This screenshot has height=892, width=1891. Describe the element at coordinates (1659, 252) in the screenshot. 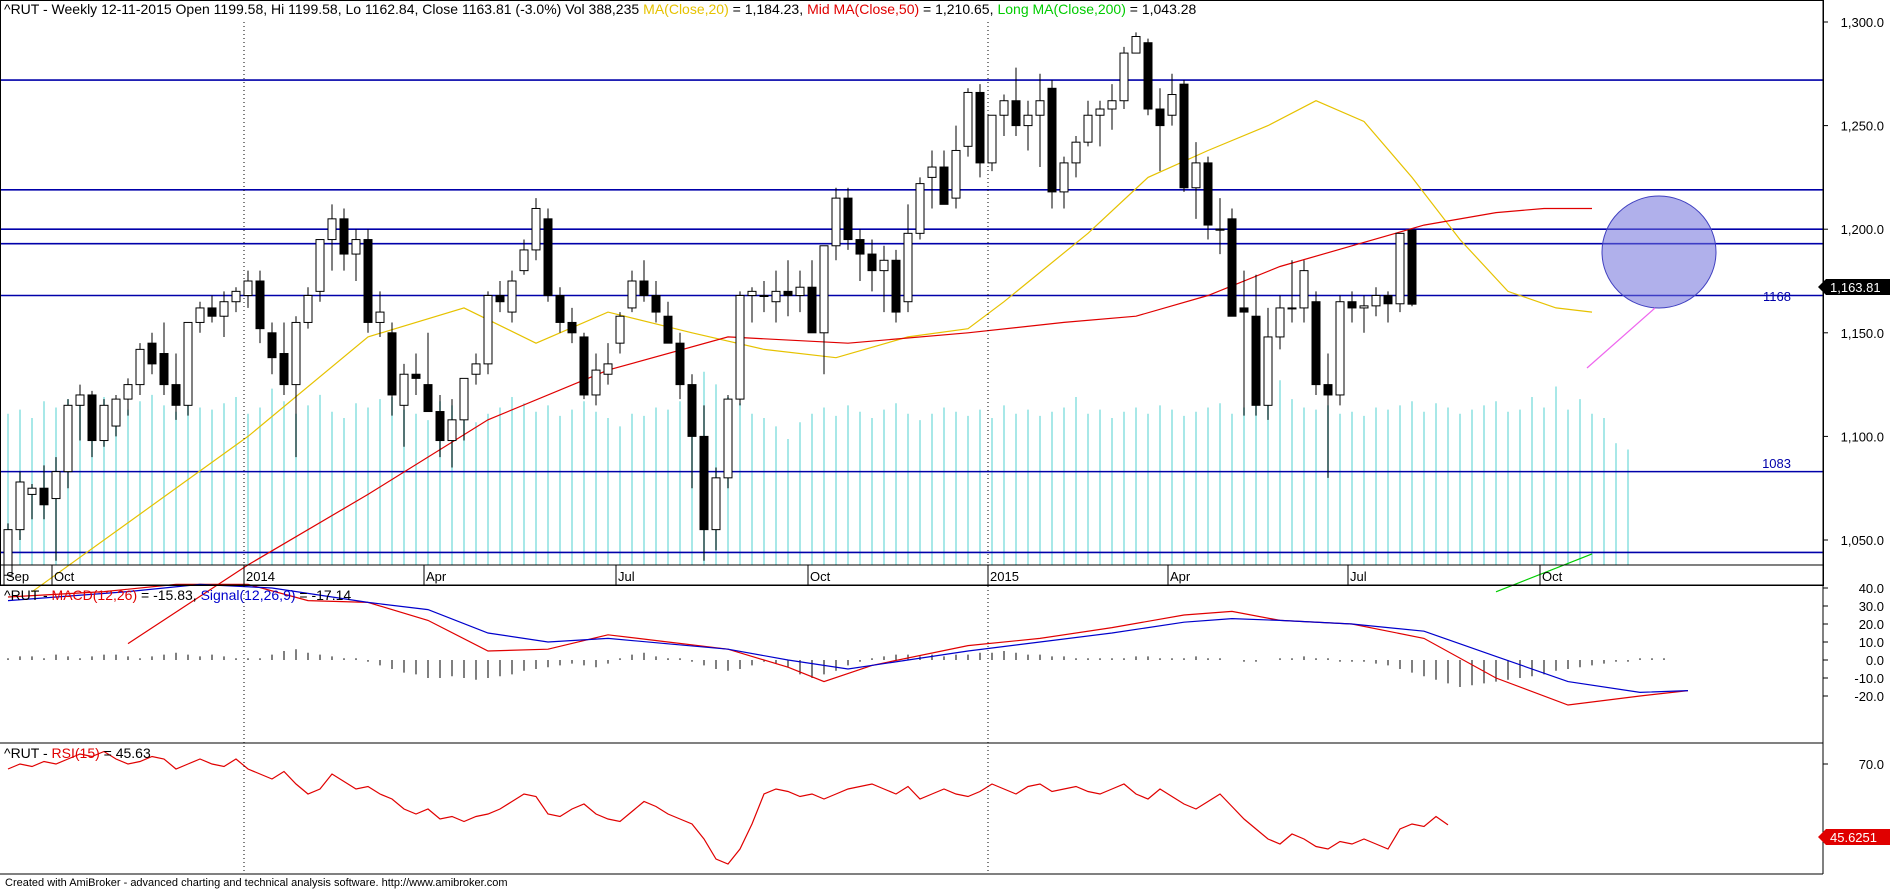

I see `highlight-circle` at that location.